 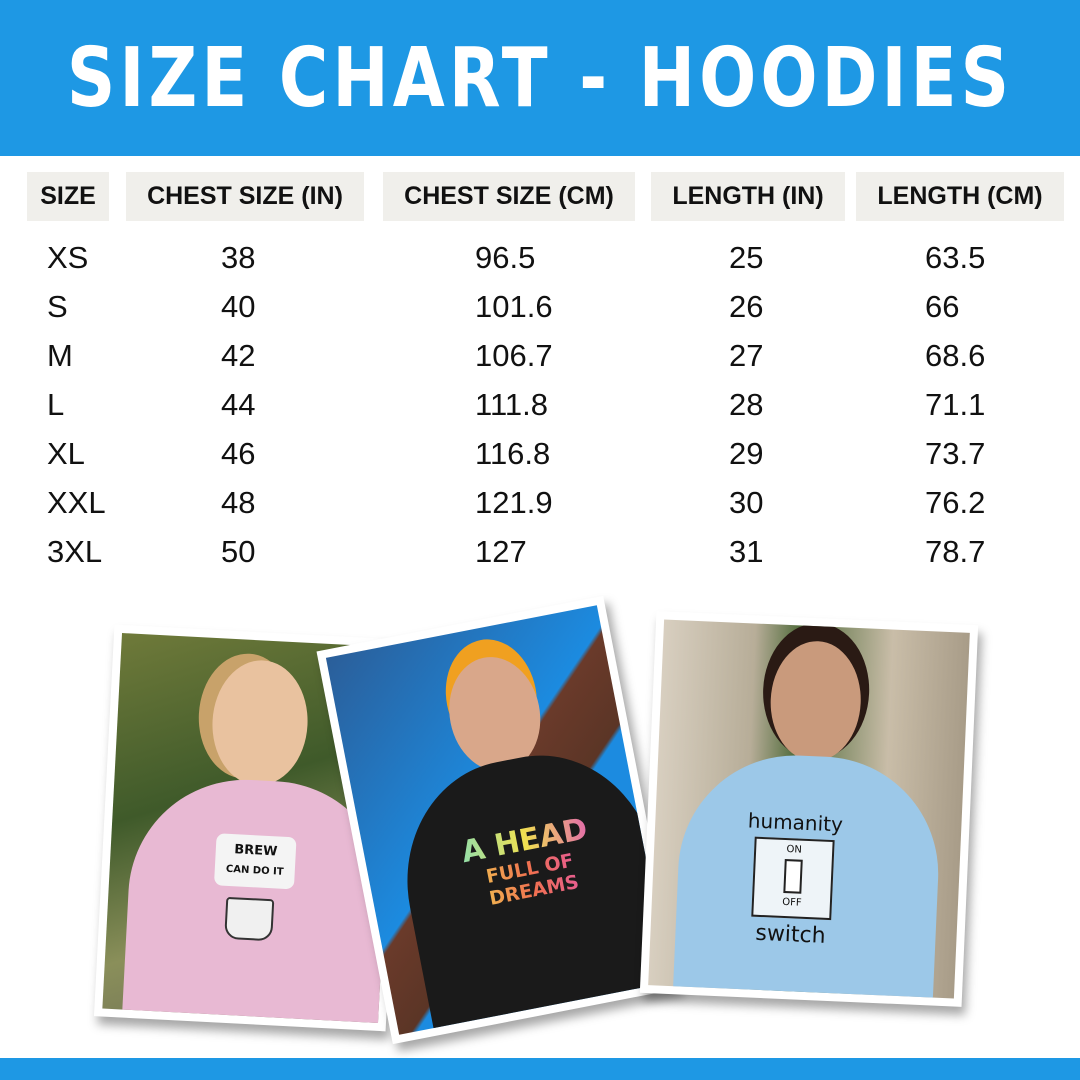 What do you see at coordinates (238, 551) in the screenshot?
I see `table-cell: 50` at bounding box center [238, 551].